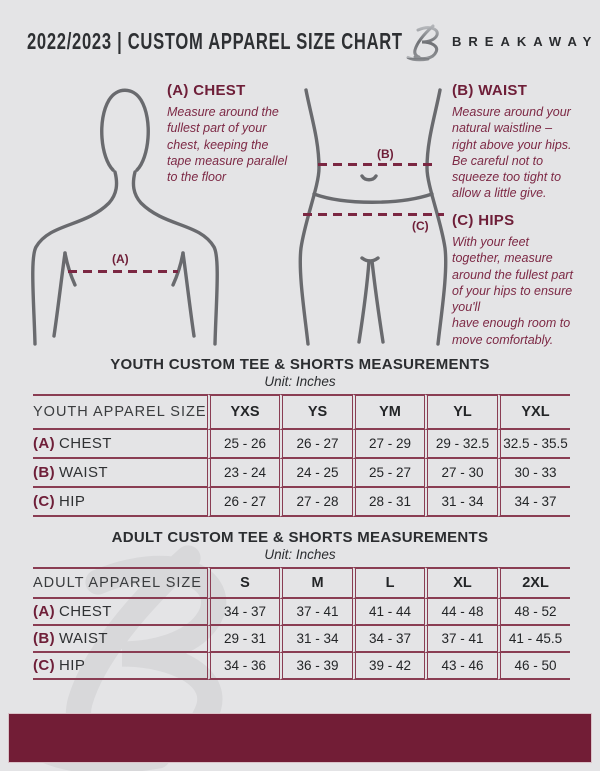  Describe the element at coordinates (315, 583) in the screenshot. I see `column-header: M` at that location.